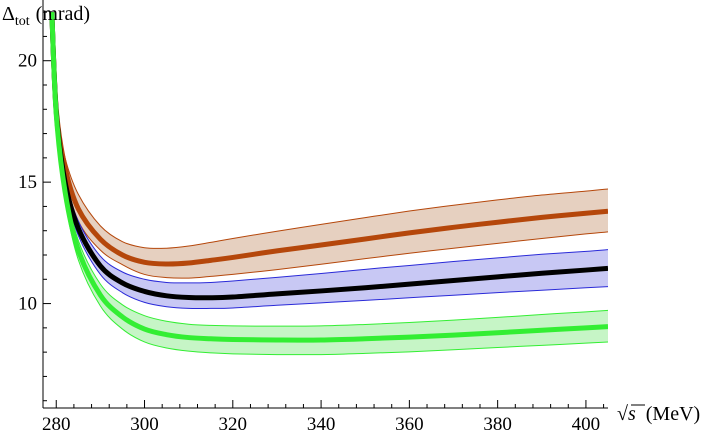  Describe the element at coordinates (22, 21) in the screenshot. I see `y-axis-label-sub: tot` at that location.